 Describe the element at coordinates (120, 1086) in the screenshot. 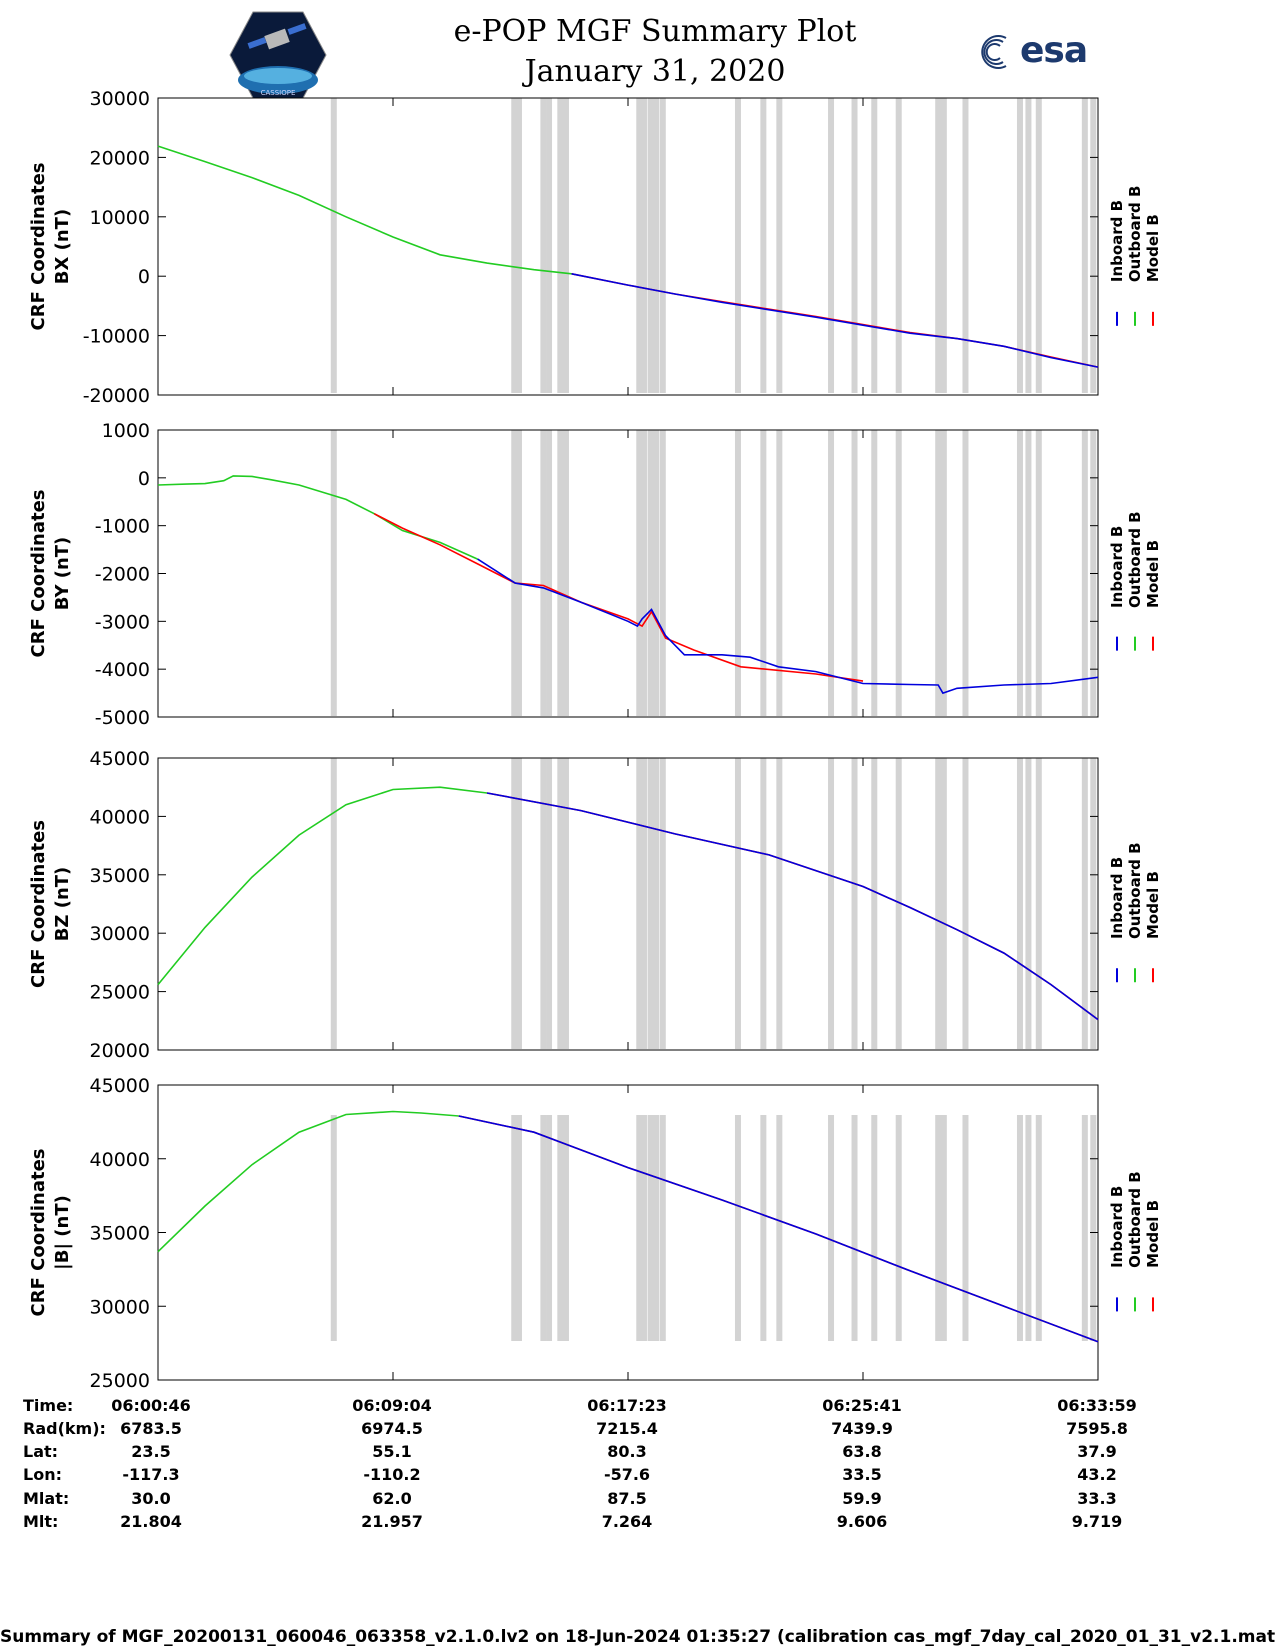

I see `y-tick-label: 45000` at that location.